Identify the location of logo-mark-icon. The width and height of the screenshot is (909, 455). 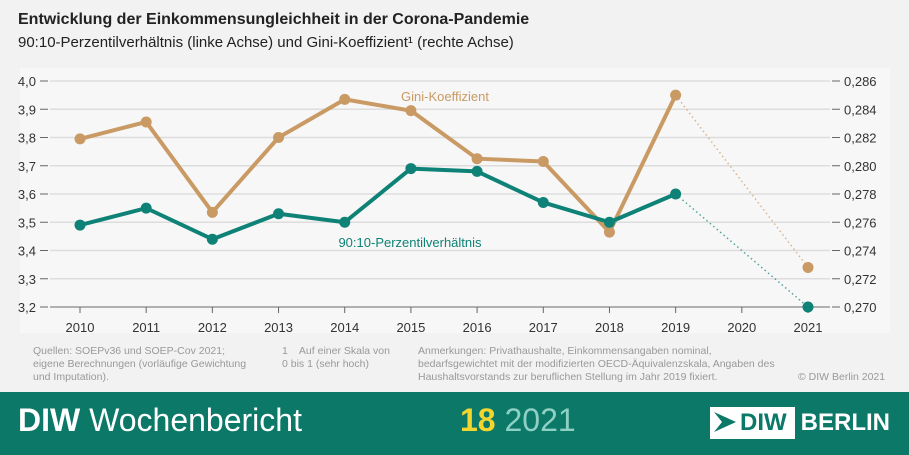
(725, 422).